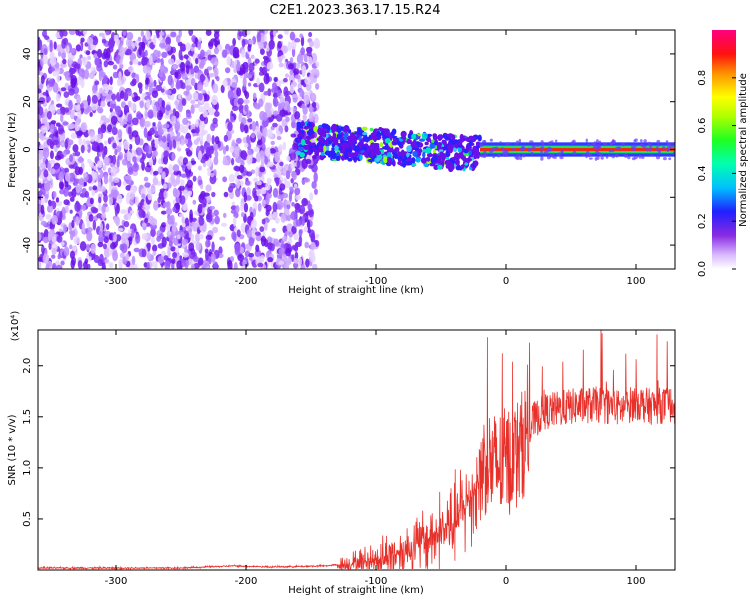 The height and width of the screenshot is (600, 750). What do you see at coordinates (12, 150) in the screenshot?
I see `heatmap-y-axis-label: Frequency (Hz)` at bounding box center [12, 150].